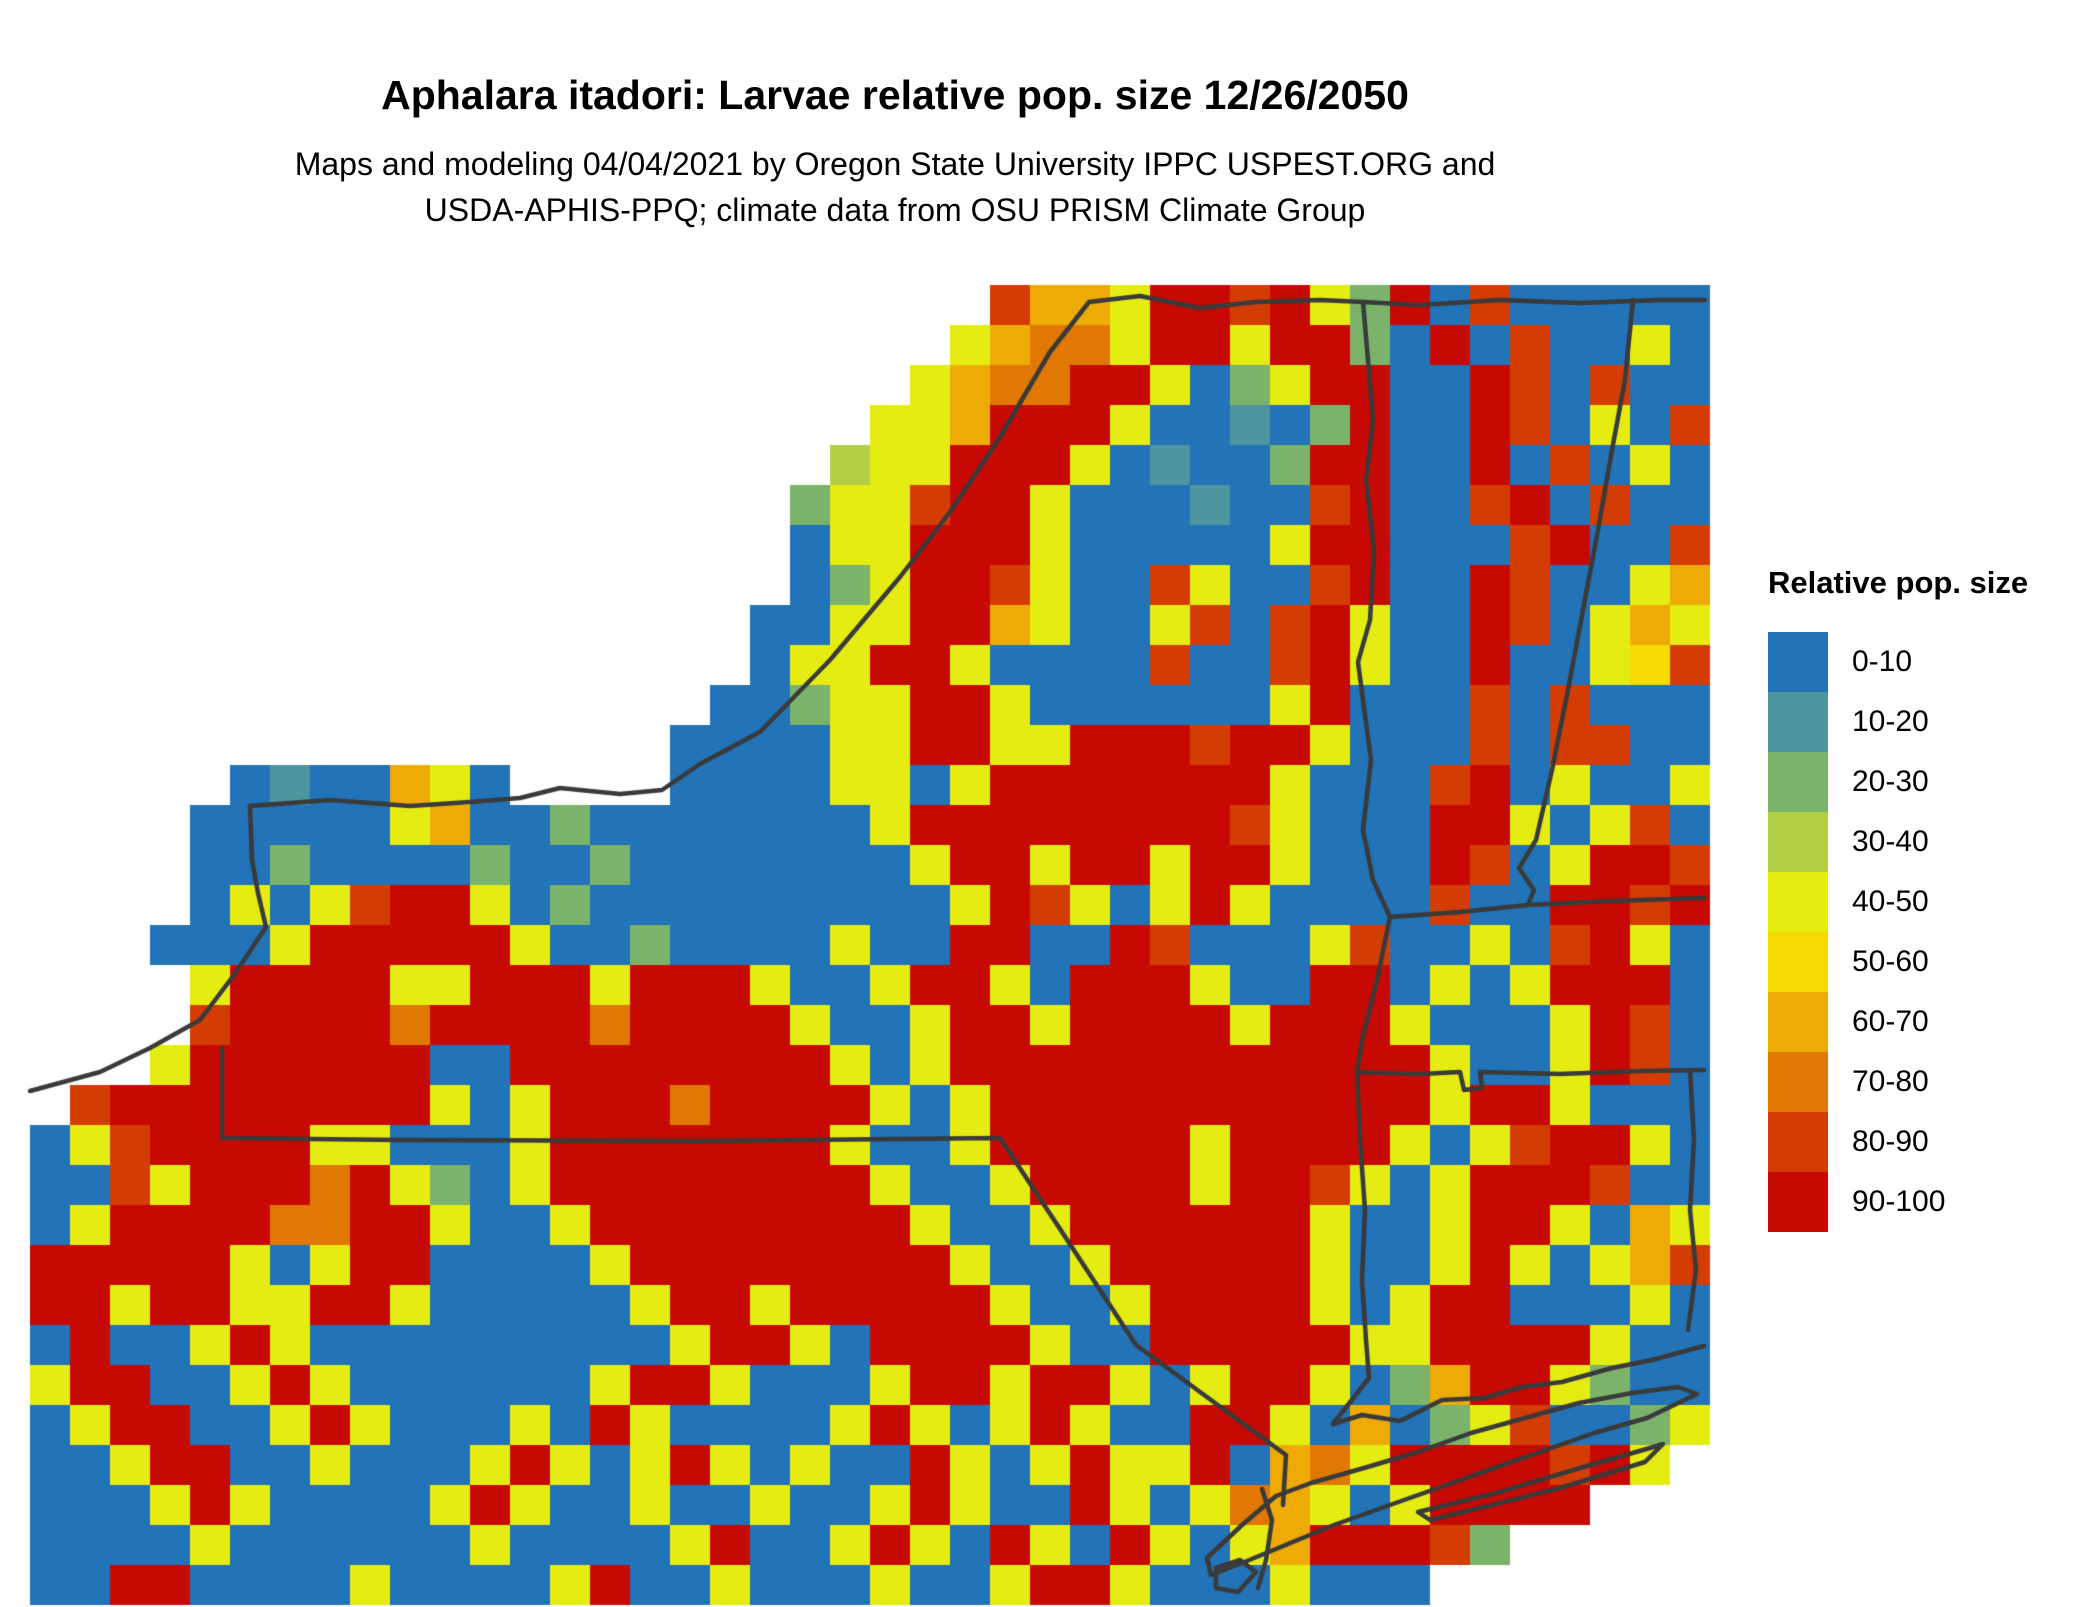 The height and width of the screenshot is (1607, 2100). What do you see at coordinates (1882, 661) in the screenshot?
I see `legend-label: 0-10` at bounding box center [1882, 661].